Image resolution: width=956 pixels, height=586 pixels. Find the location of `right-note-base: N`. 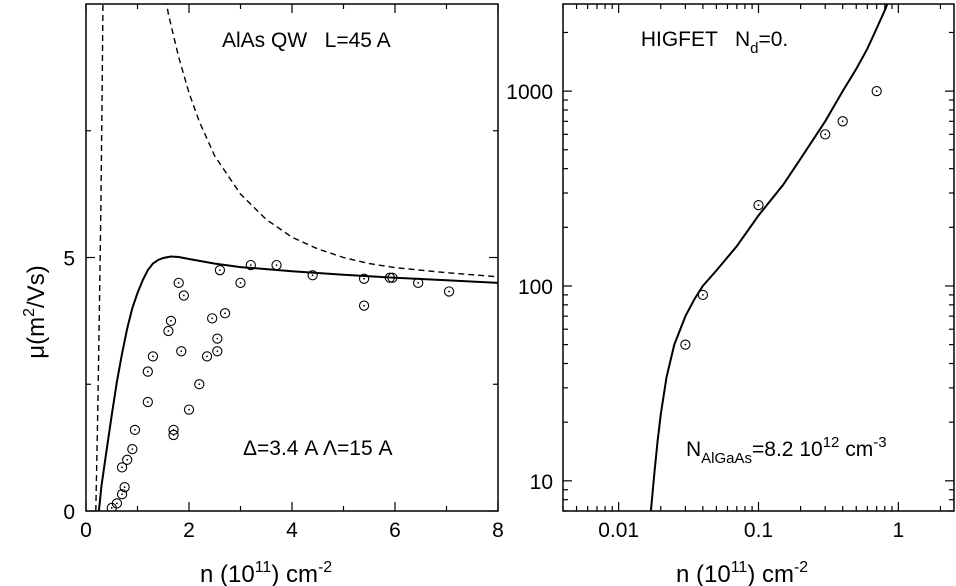

right-note-base: N is located at coordinates (693, 449).